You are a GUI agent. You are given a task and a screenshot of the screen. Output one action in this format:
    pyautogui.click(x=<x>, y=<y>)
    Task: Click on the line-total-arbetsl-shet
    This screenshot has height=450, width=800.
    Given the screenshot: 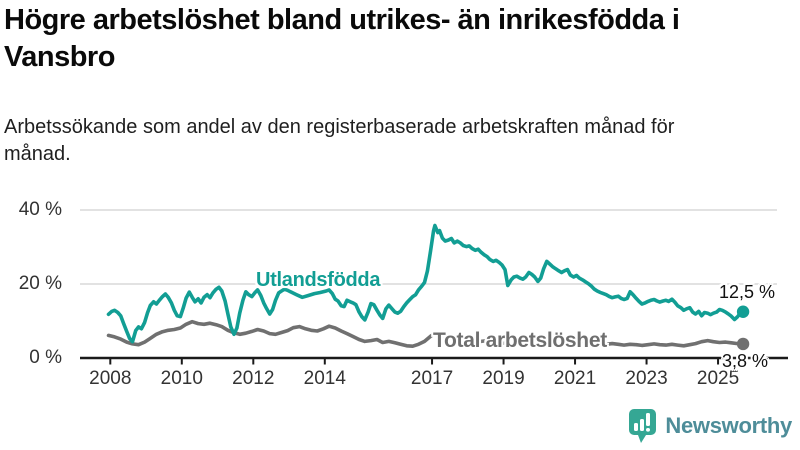 What is the action you would take?
    pyautogui.click(x=425, y=334)
    